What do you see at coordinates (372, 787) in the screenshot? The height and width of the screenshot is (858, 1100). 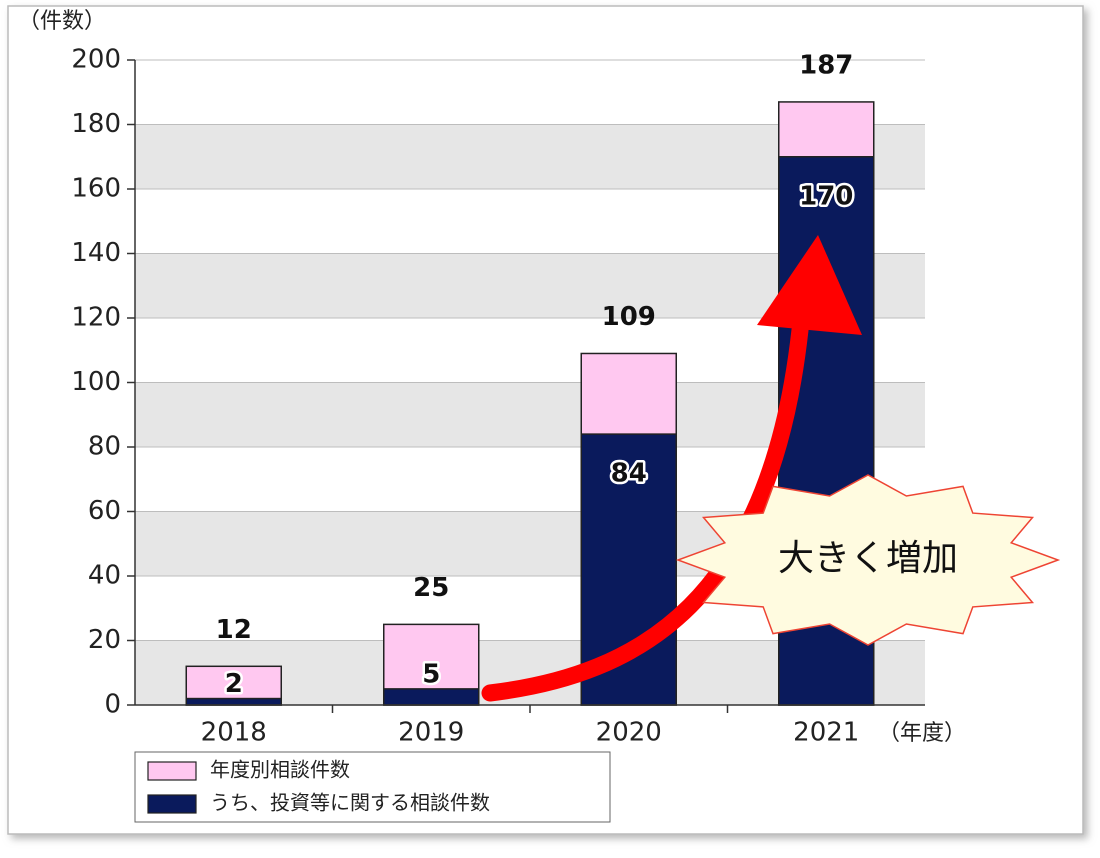 I see `legend-box` at bounding box center [372, 787].